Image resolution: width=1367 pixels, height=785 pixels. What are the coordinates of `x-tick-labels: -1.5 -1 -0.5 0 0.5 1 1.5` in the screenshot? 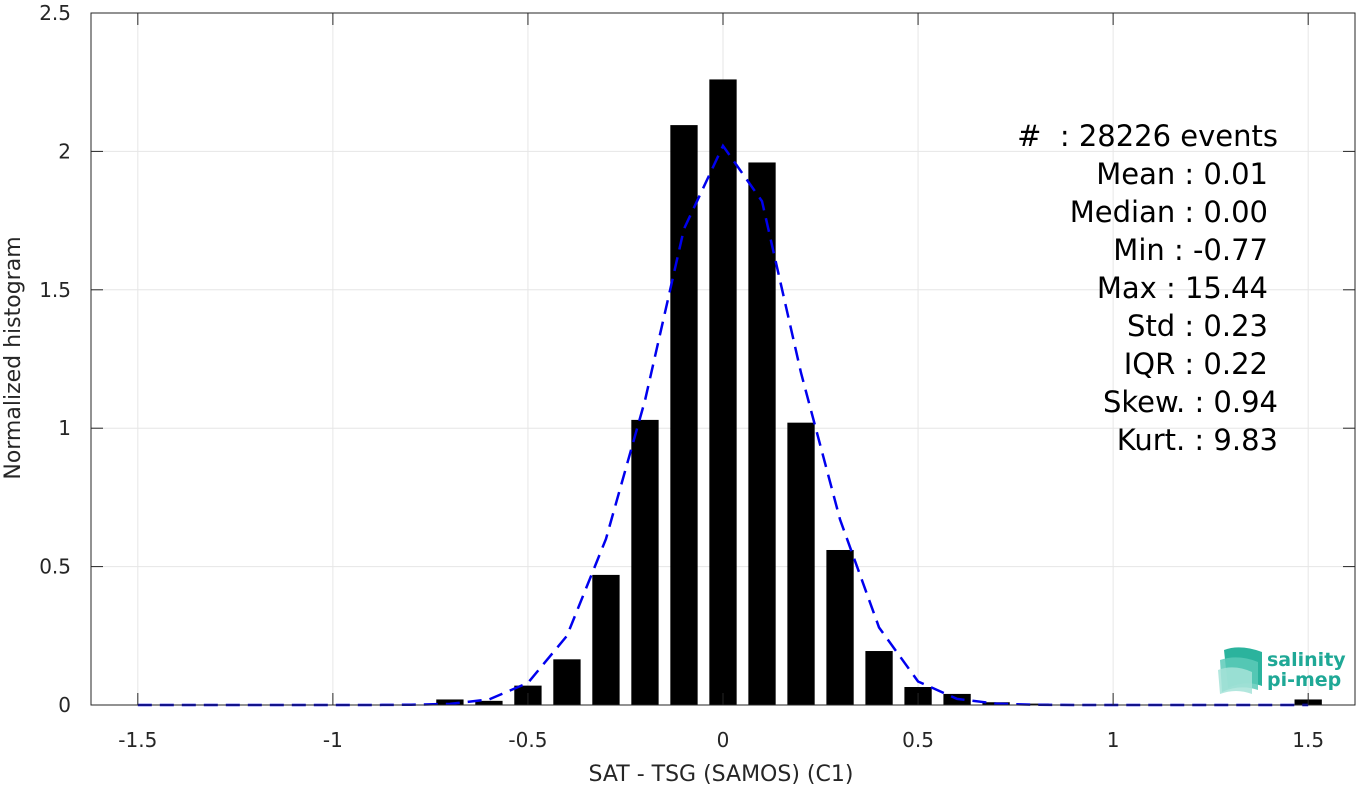 It's located at (721, 740).